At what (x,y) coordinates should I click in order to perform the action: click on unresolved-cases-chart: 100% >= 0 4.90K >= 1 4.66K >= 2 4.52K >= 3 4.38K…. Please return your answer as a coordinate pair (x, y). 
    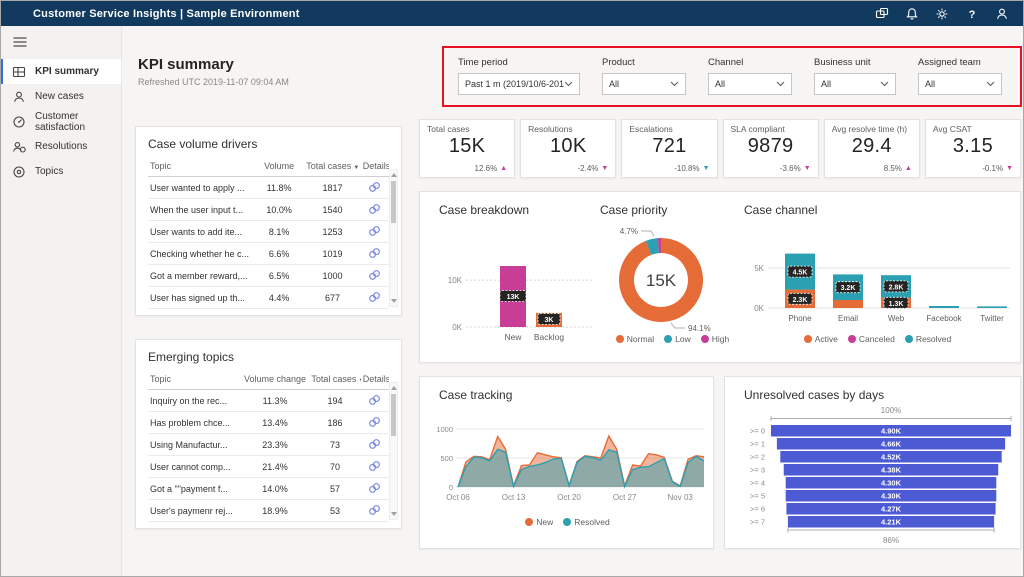
    Looking at the image, I should click on (873, 478).